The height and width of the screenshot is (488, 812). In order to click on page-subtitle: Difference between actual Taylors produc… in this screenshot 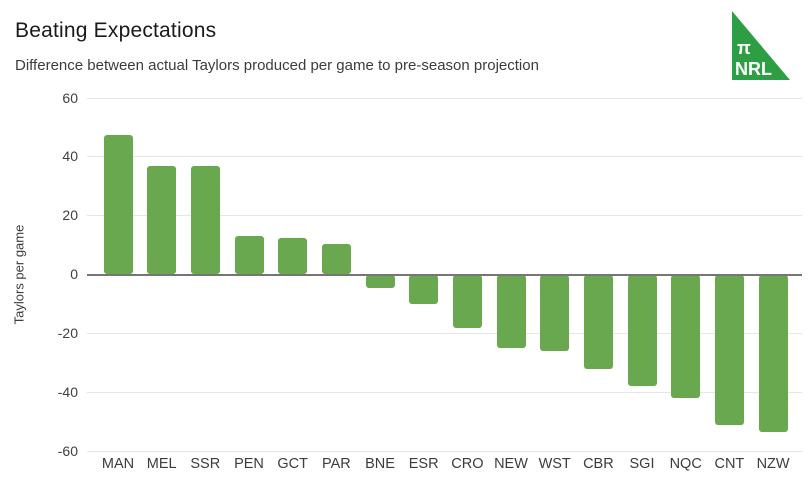, I will do `click(277, 65)`.